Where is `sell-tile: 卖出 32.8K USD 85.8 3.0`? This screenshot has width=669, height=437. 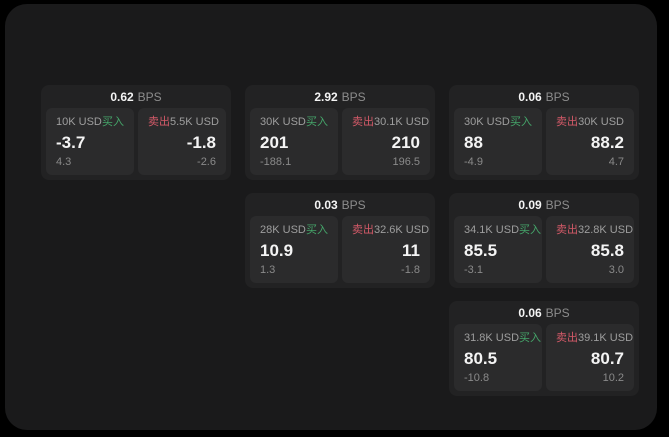
sell-tile: 卖出 32.8K USD 85.8 3.0 is located at coordinates (590, 249).